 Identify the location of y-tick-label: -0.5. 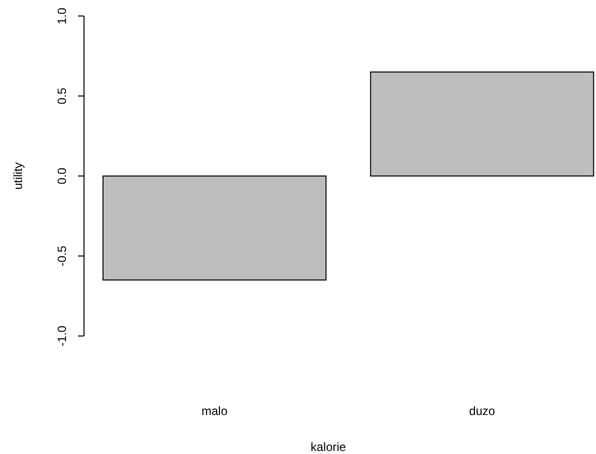
(62, 255).